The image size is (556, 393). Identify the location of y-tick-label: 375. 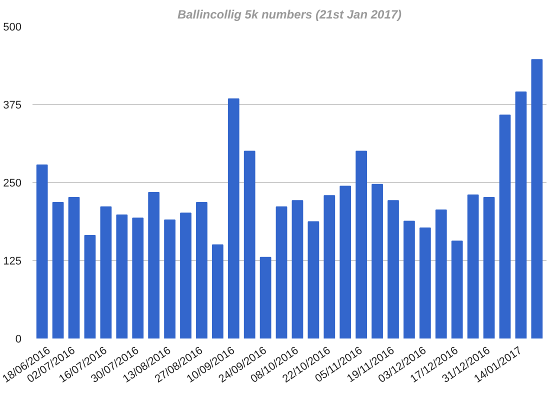
(12, 106).